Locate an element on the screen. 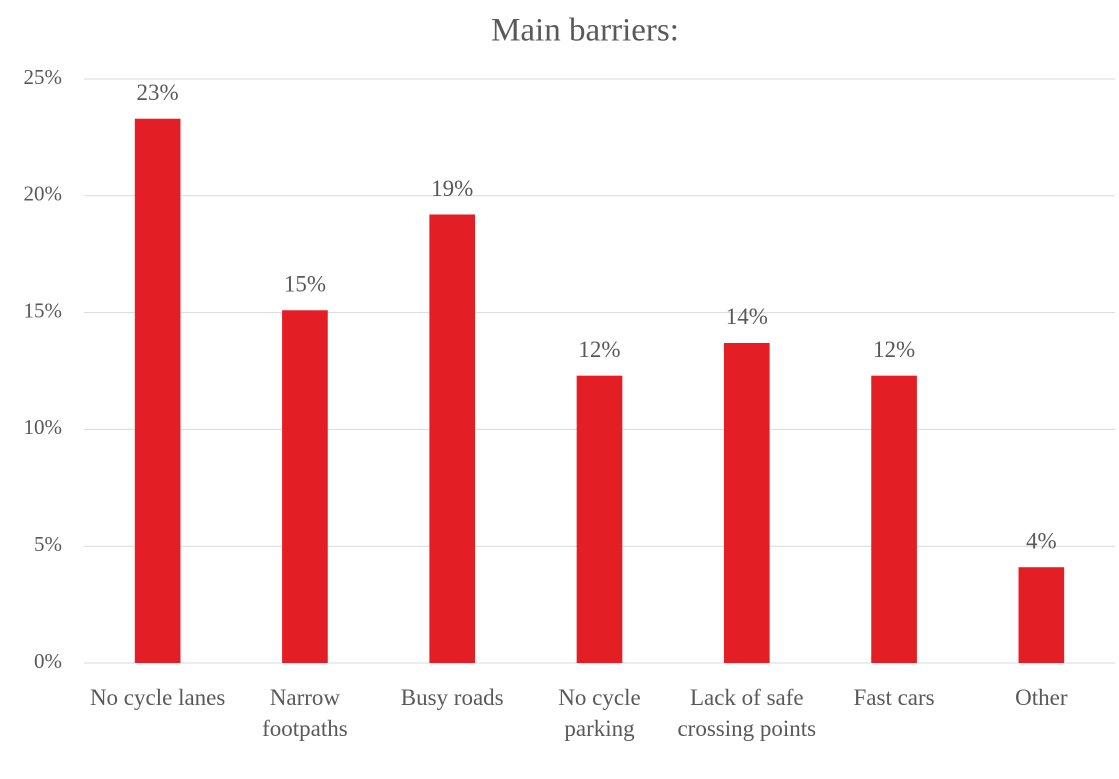 Image resolution: width=1119 pixels, height=779 pixels. x-tick-label: Other is located at coordinates (1041, 697).